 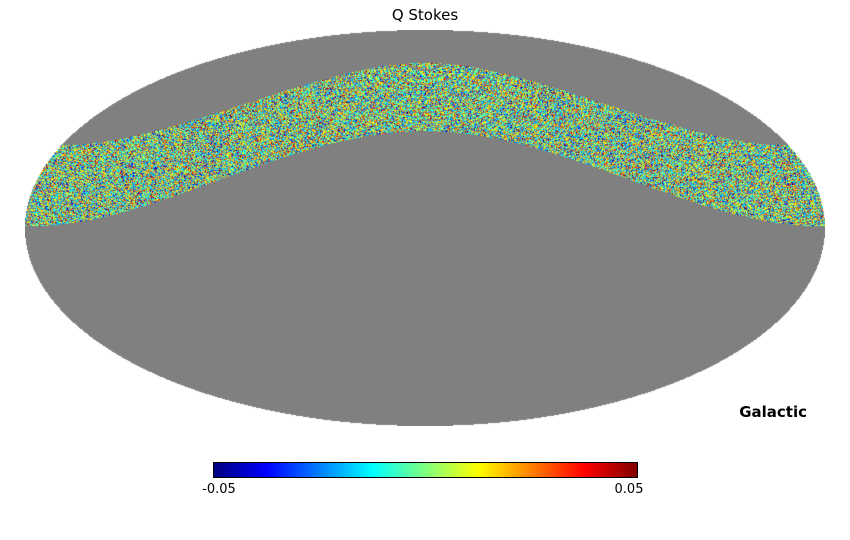 What do you see at coordinates (425, 470) in the screenshot?
I see `colorbar` at bounding box center [425, 470].